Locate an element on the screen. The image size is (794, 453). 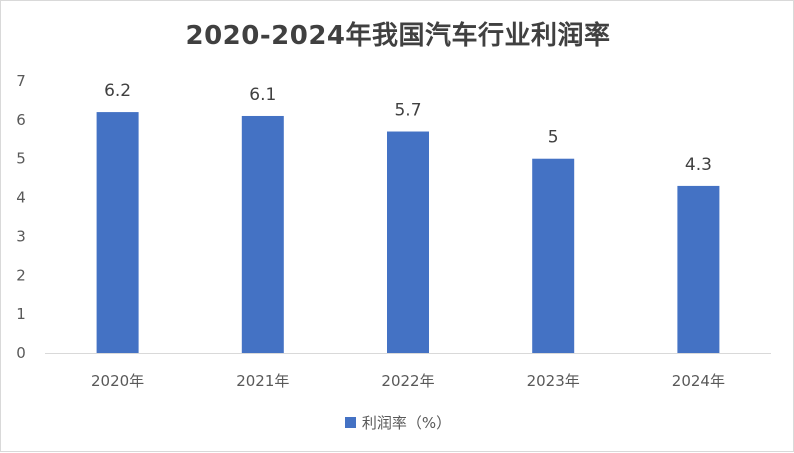
legend: 利润率（%） is located at coordinates (397, 422).